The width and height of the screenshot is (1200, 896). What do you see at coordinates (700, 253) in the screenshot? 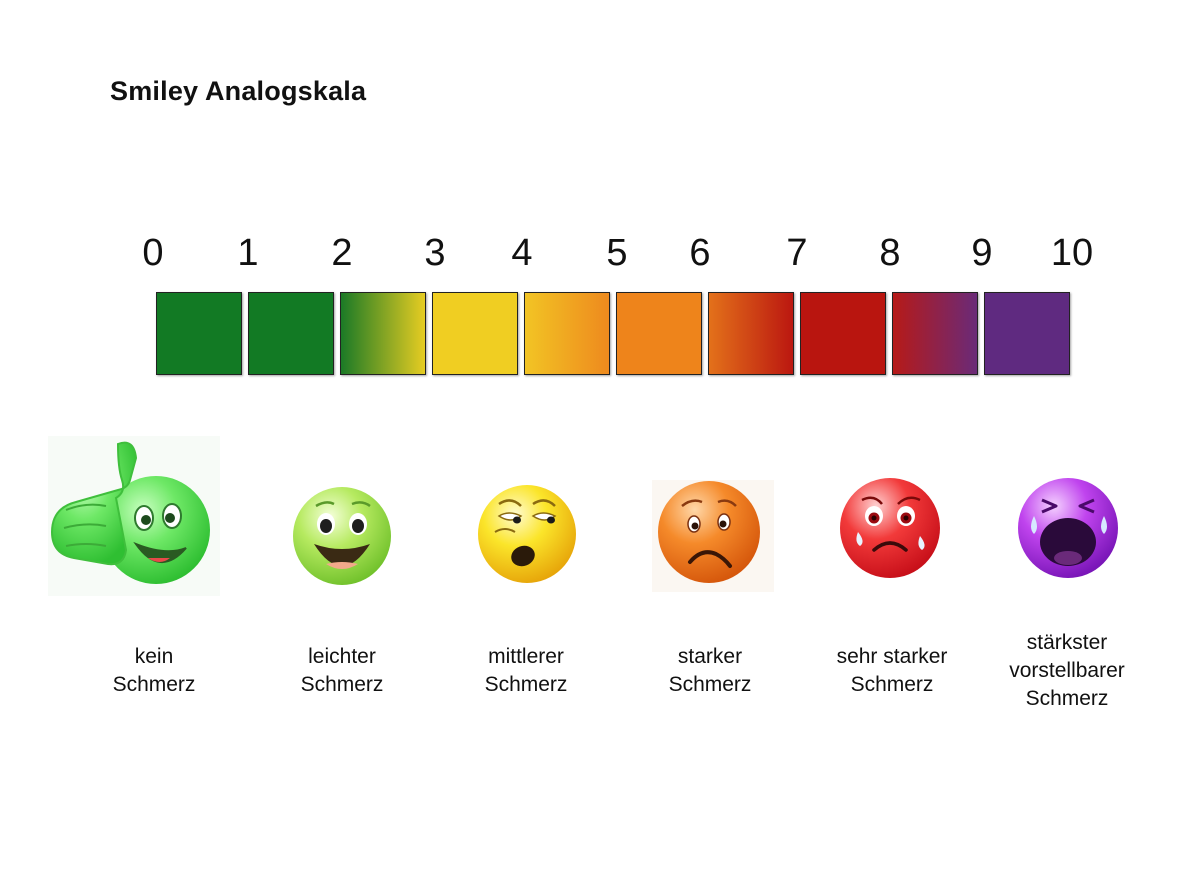
I see `scale-number-6: 6` at bounding box center [700, 253].